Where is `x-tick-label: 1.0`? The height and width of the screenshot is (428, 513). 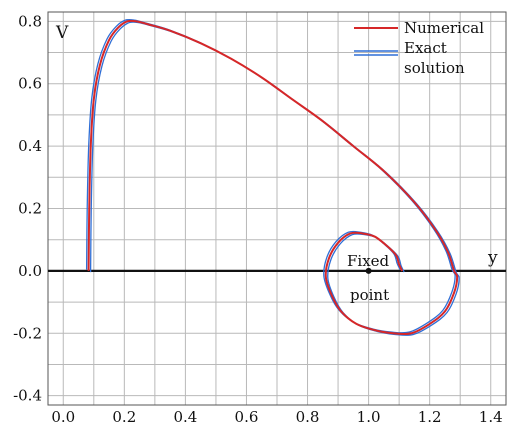 x-tick-label: 1.0 is located at coordinates (369, 417).